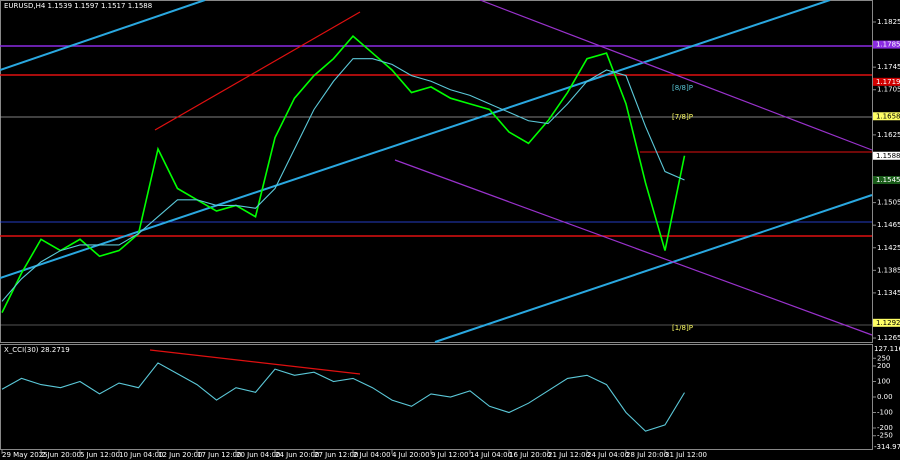  What do you see at coordinates (25, 455) in the screenshot?
I see `x-tick-label: 29 May 2025` at bounding box center [25, 455].